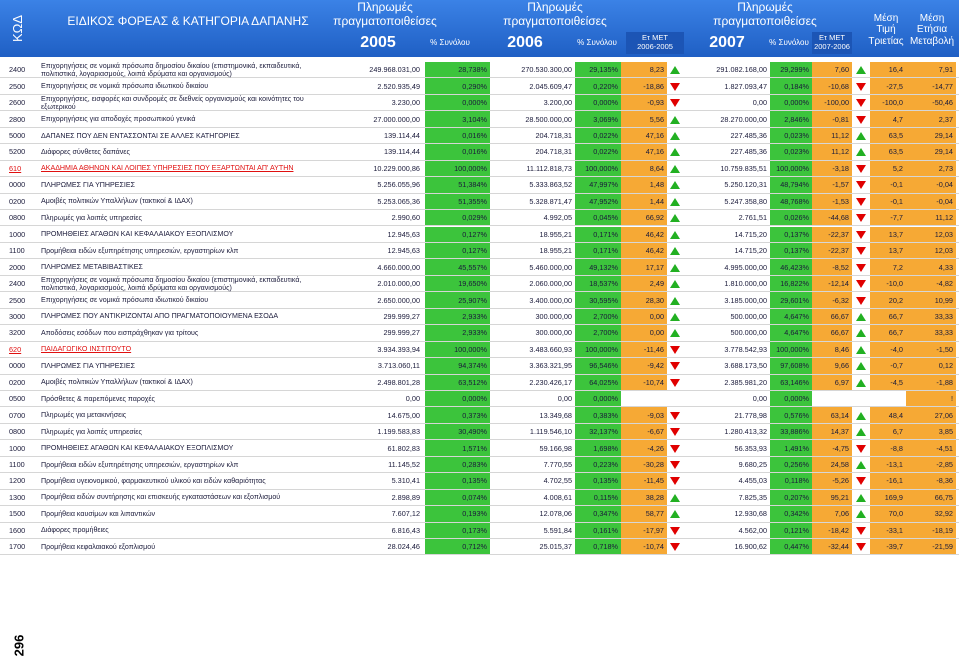 The width and height of the screenshot is (959, 661). I want to click on mean-cell: -0,7, so click(888, 366).